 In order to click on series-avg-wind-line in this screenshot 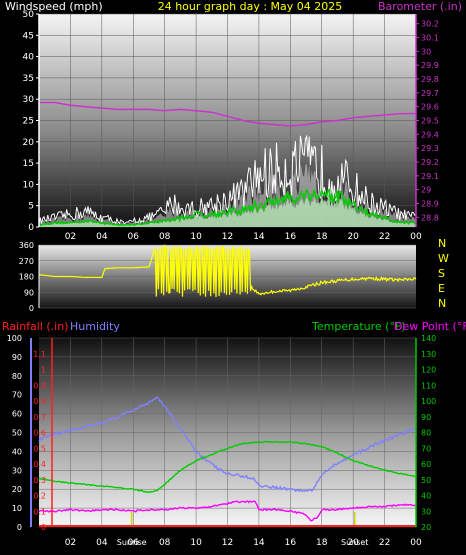, I will do `click(227, 207)`.